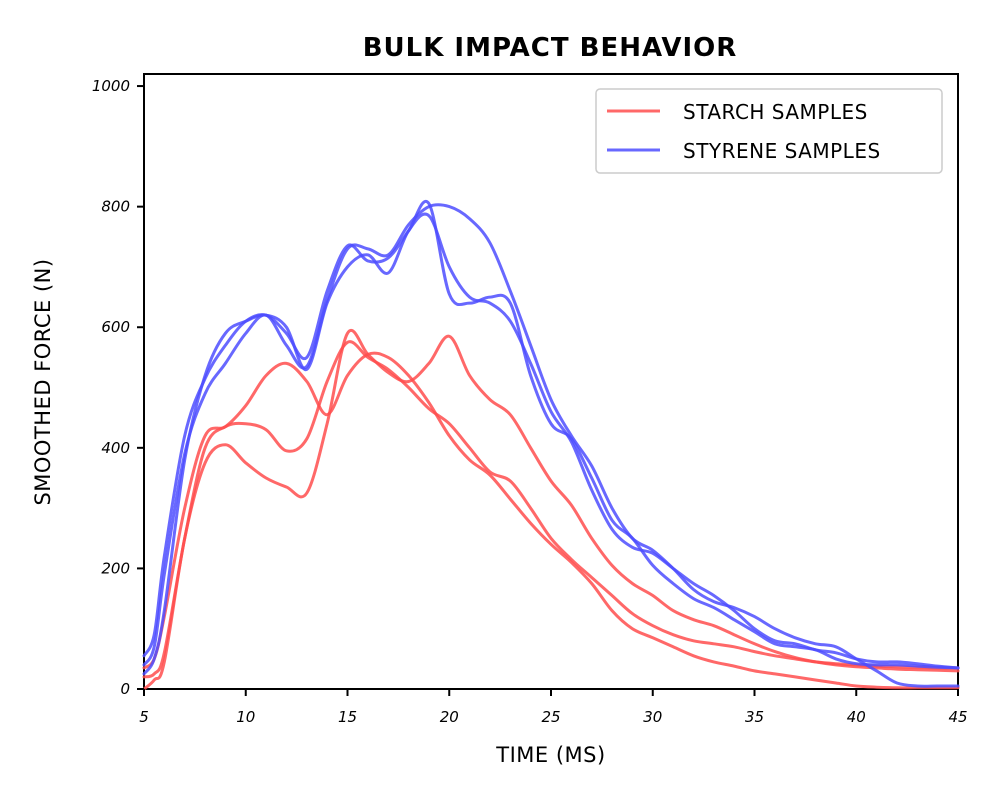 This screenshot has width=1000, height=800. What do you see at coordinates (125, 689) in the screenshot?
I see `y-tick-label: 0` at bounding box center [125, 689].